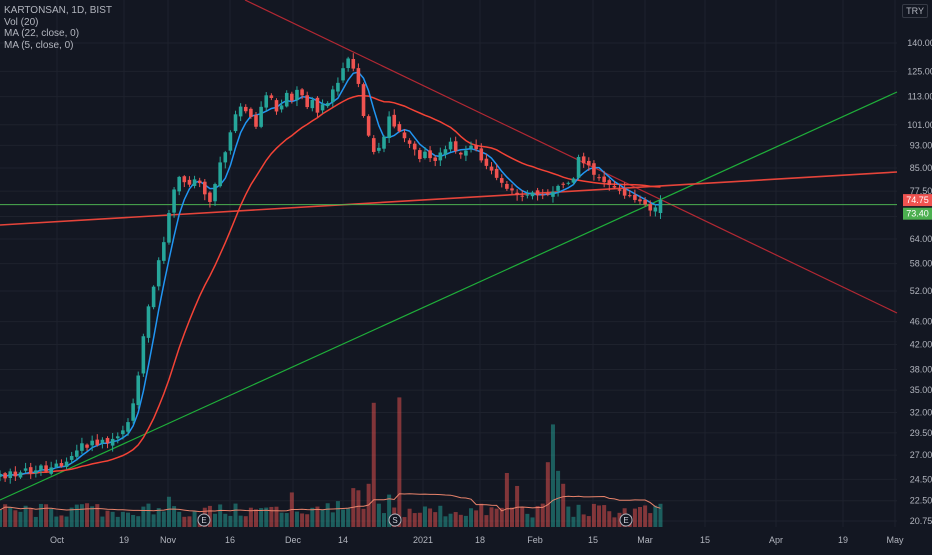  What do you see at coordinates (921, 433) in the screenshot?
I see `price-tick-label: 29.50` at bounding box center [921, 433].